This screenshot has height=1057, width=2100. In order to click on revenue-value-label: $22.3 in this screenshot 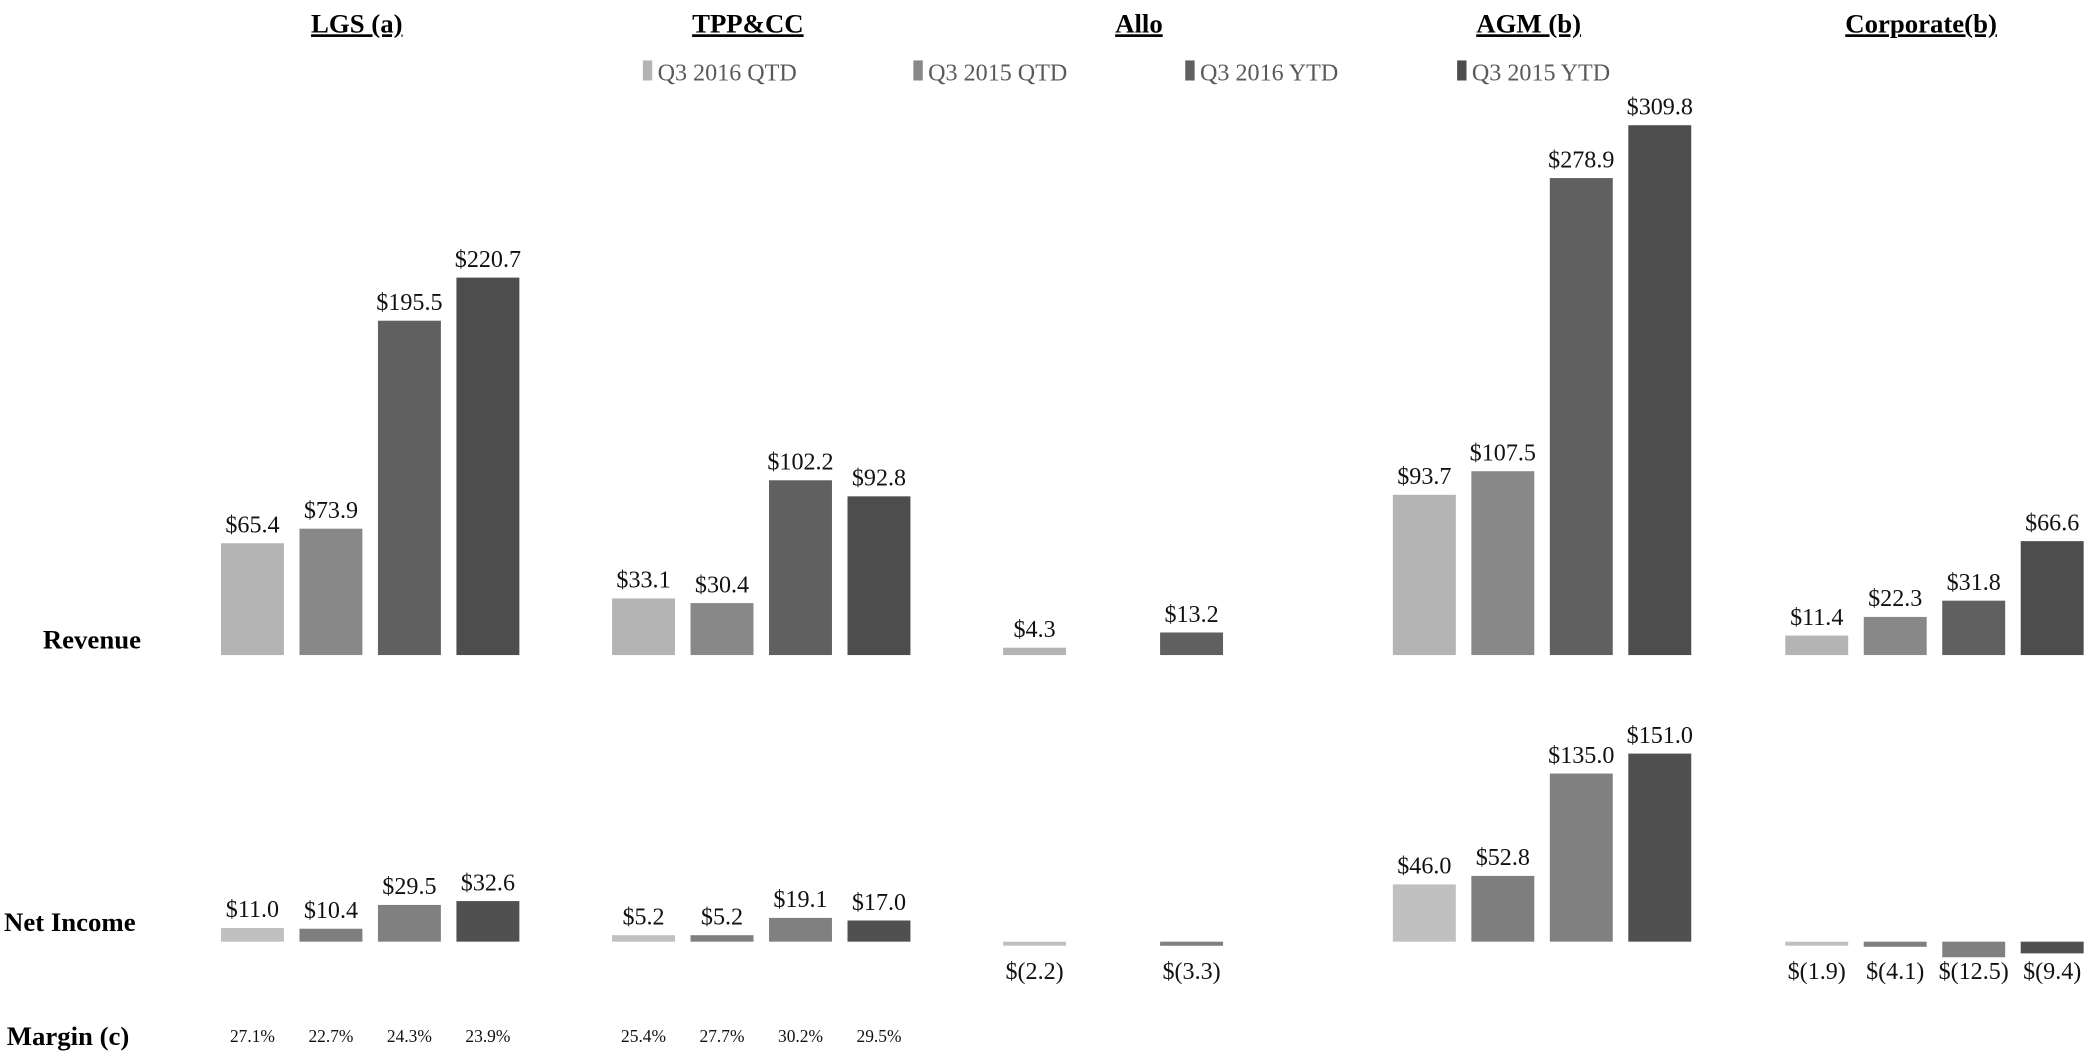, I will do `click(1895, 599)`.